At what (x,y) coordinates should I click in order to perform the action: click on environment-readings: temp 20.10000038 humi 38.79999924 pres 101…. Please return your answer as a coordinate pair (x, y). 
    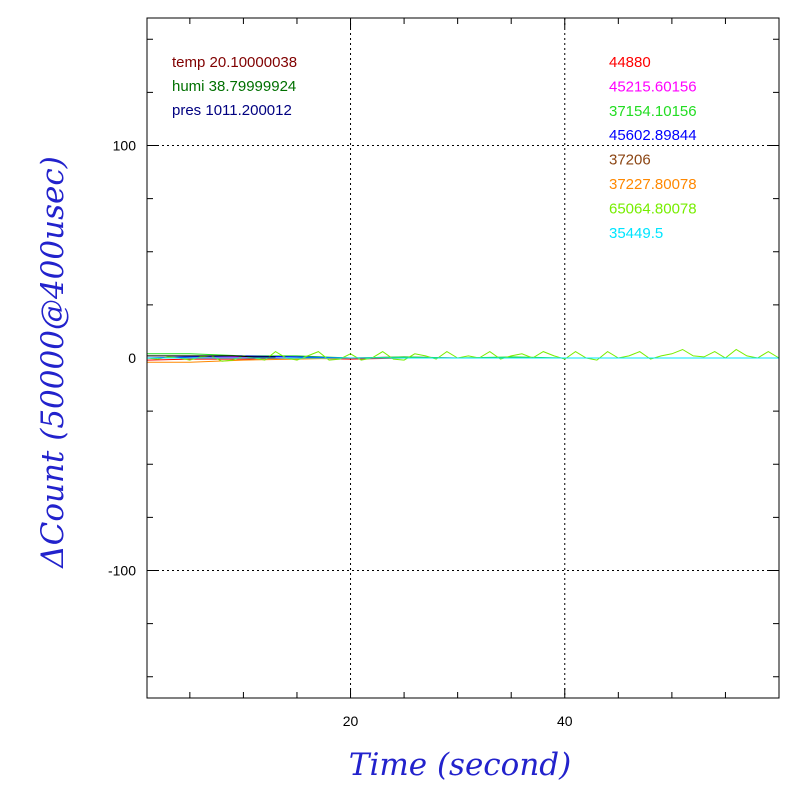
    Looking at the image, I should click on (234, 86).